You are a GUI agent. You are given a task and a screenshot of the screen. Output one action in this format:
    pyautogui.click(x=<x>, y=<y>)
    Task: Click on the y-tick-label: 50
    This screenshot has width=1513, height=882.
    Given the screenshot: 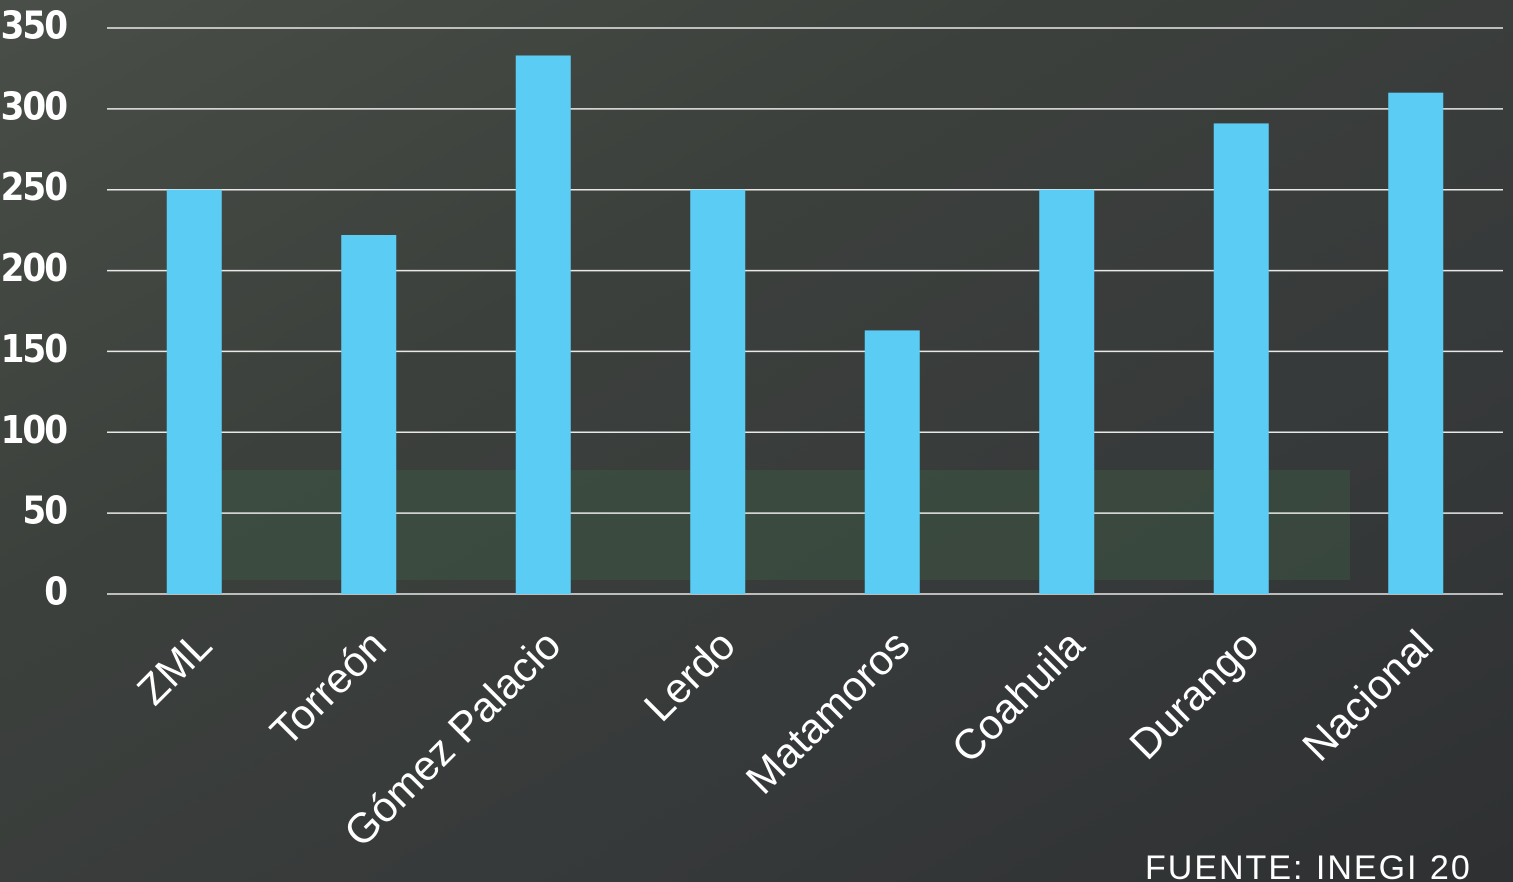 What is the action you would take?
    pyautogui.click(x=44, y=511)
    